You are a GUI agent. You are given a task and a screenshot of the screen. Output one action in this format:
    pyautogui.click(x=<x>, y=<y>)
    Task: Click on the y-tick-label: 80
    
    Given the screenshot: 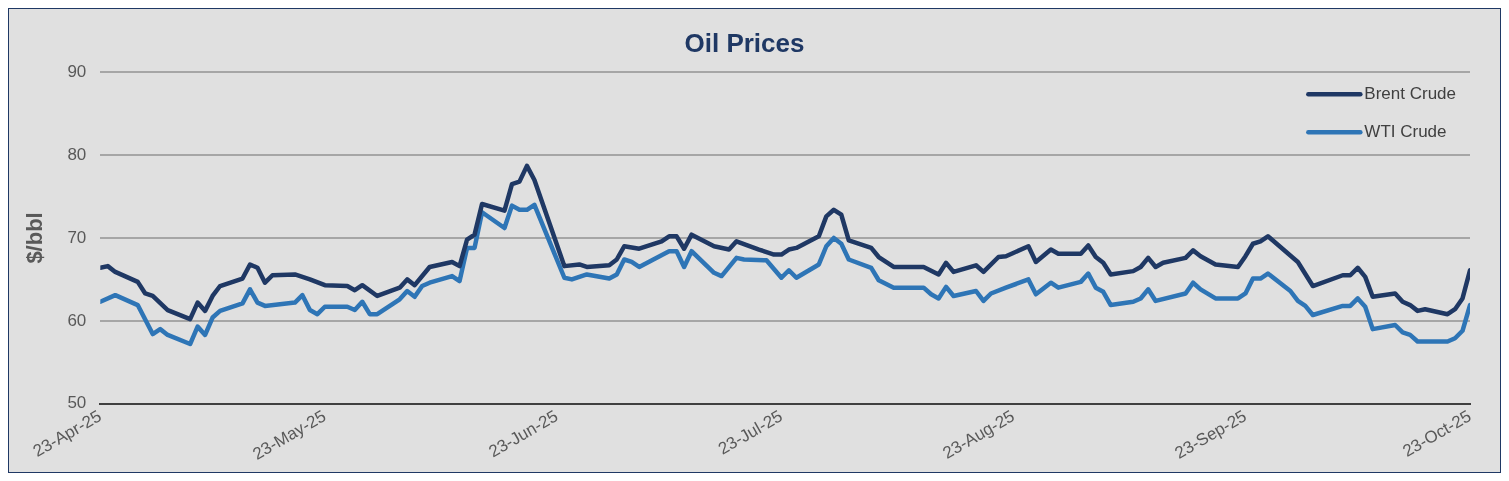 What is the action you would take?
    pyautogui.click(x=77, y=154)
    